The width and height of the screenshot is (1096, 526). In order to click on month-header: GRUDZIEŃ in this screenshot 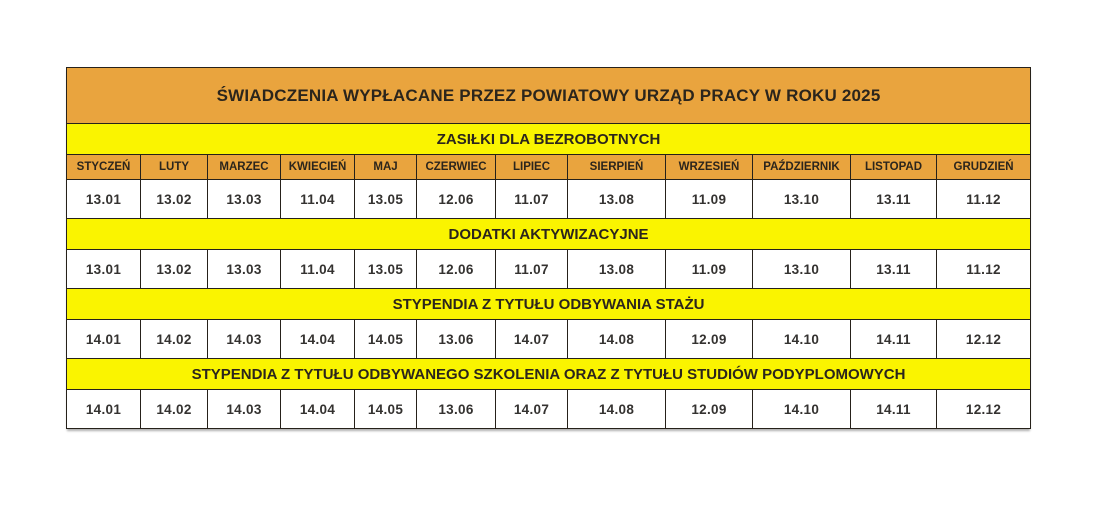, I will do `click(983, 167)`.